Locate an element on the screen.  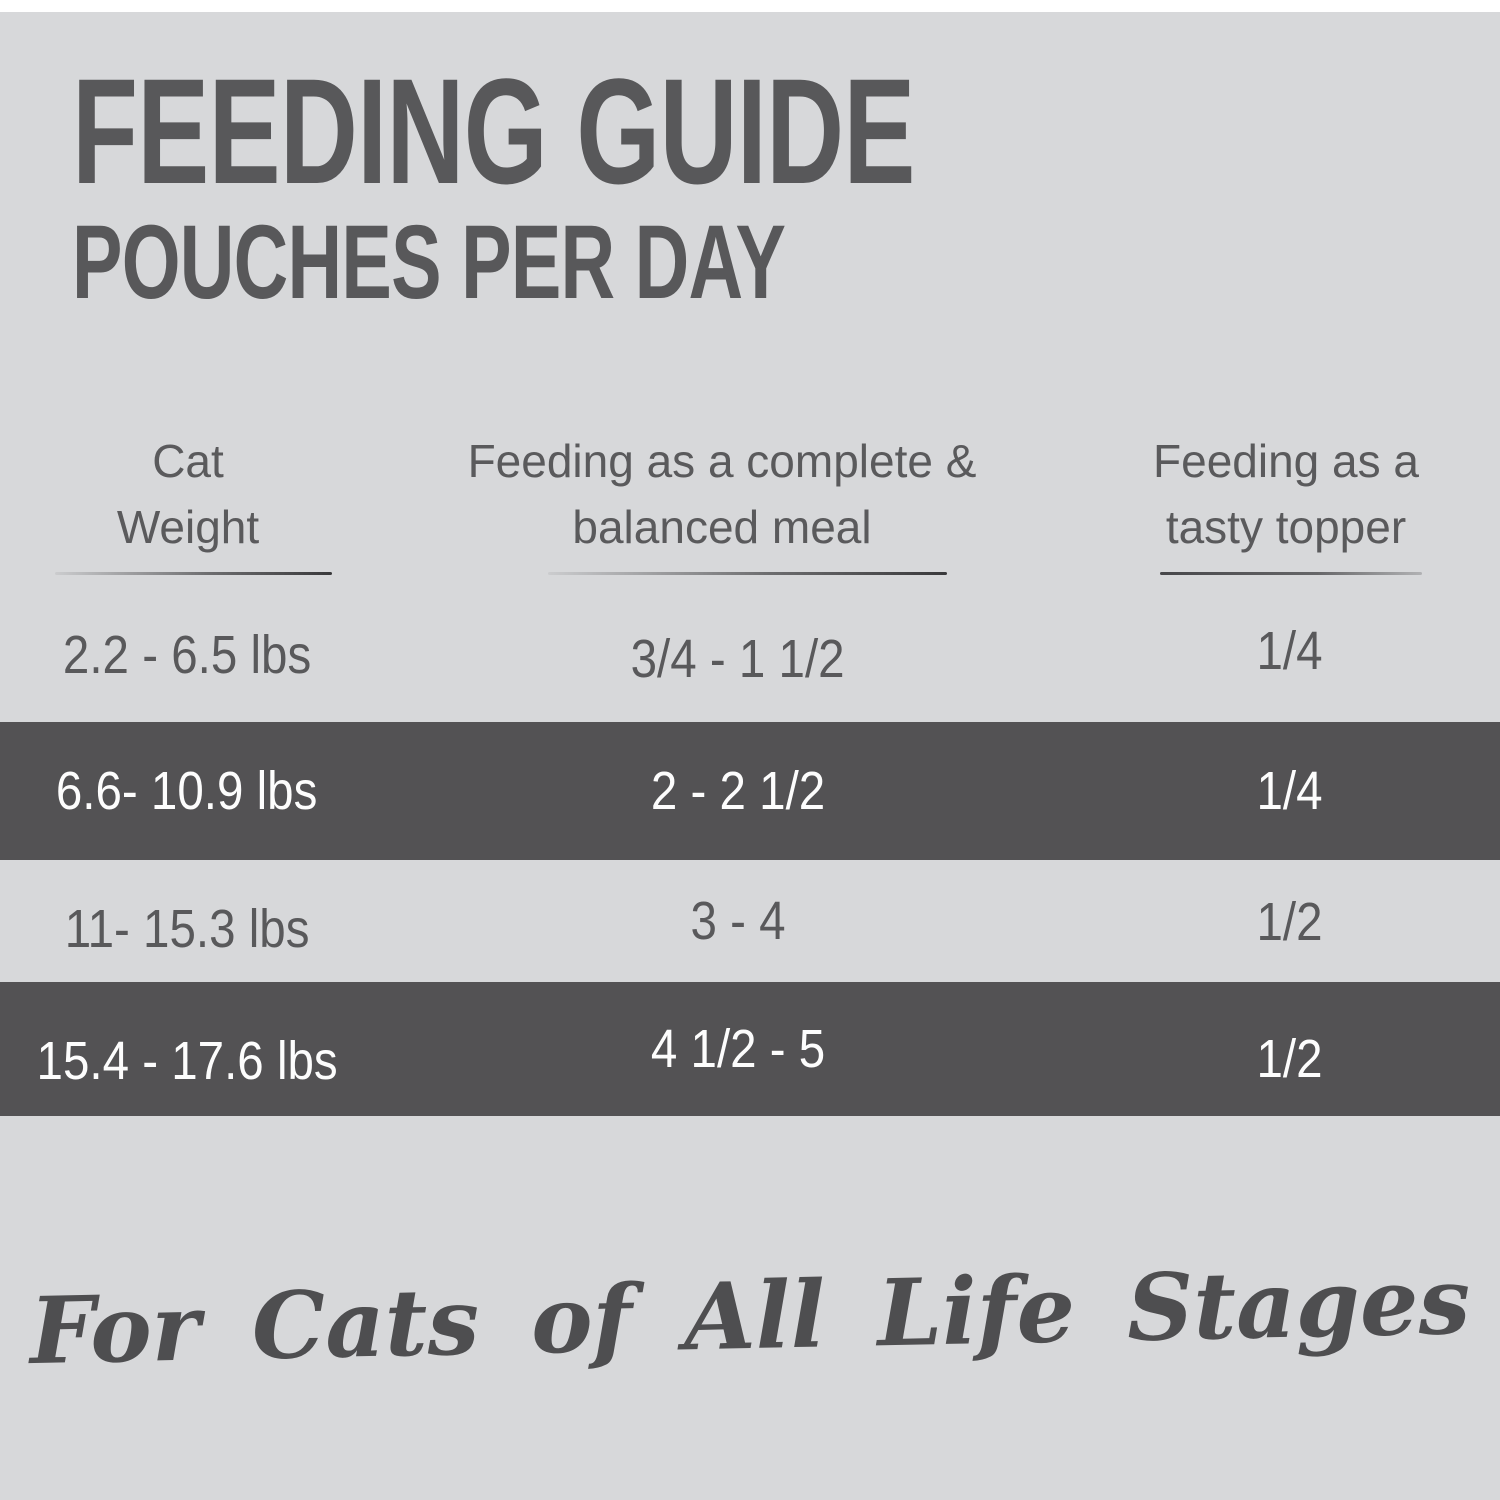
table-cell-value: 6.6- 10.9 lbs is located at coordinates (187, 791).